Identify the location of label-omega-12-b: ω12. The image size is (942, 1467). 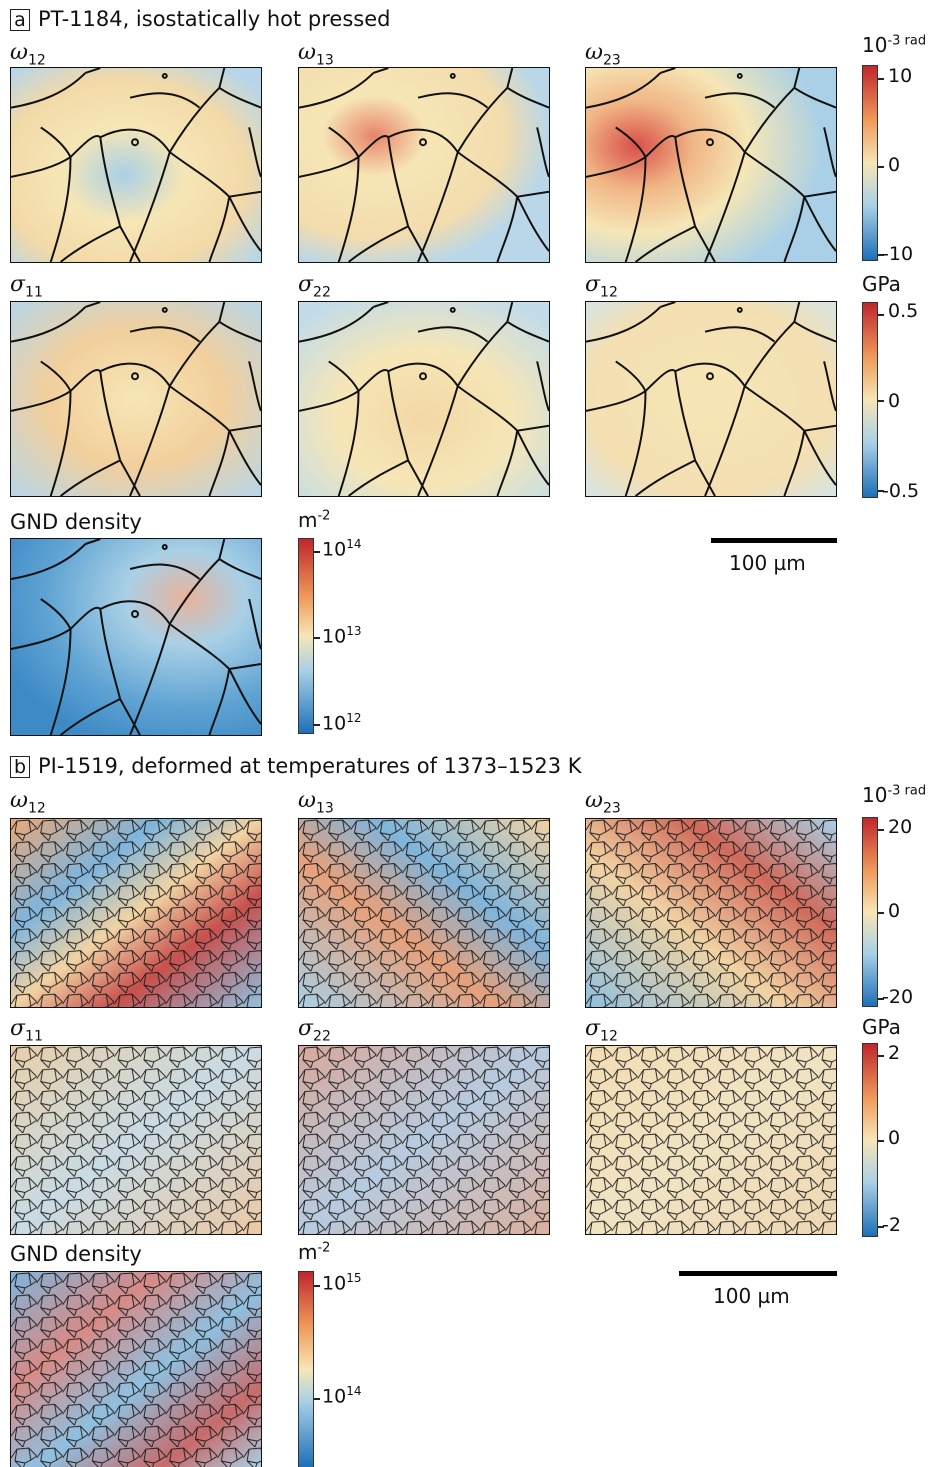
(28, 802).